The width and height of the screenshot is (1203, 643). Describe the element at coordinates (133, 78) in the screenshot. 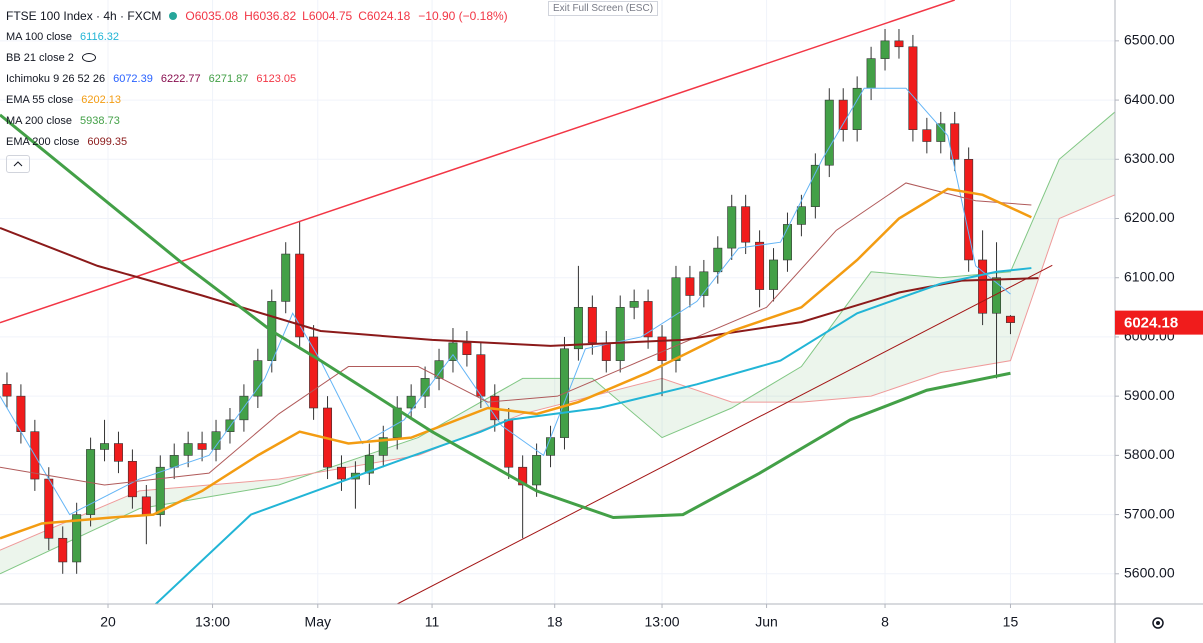

I see `indicator-value: 6072.39` at that location.